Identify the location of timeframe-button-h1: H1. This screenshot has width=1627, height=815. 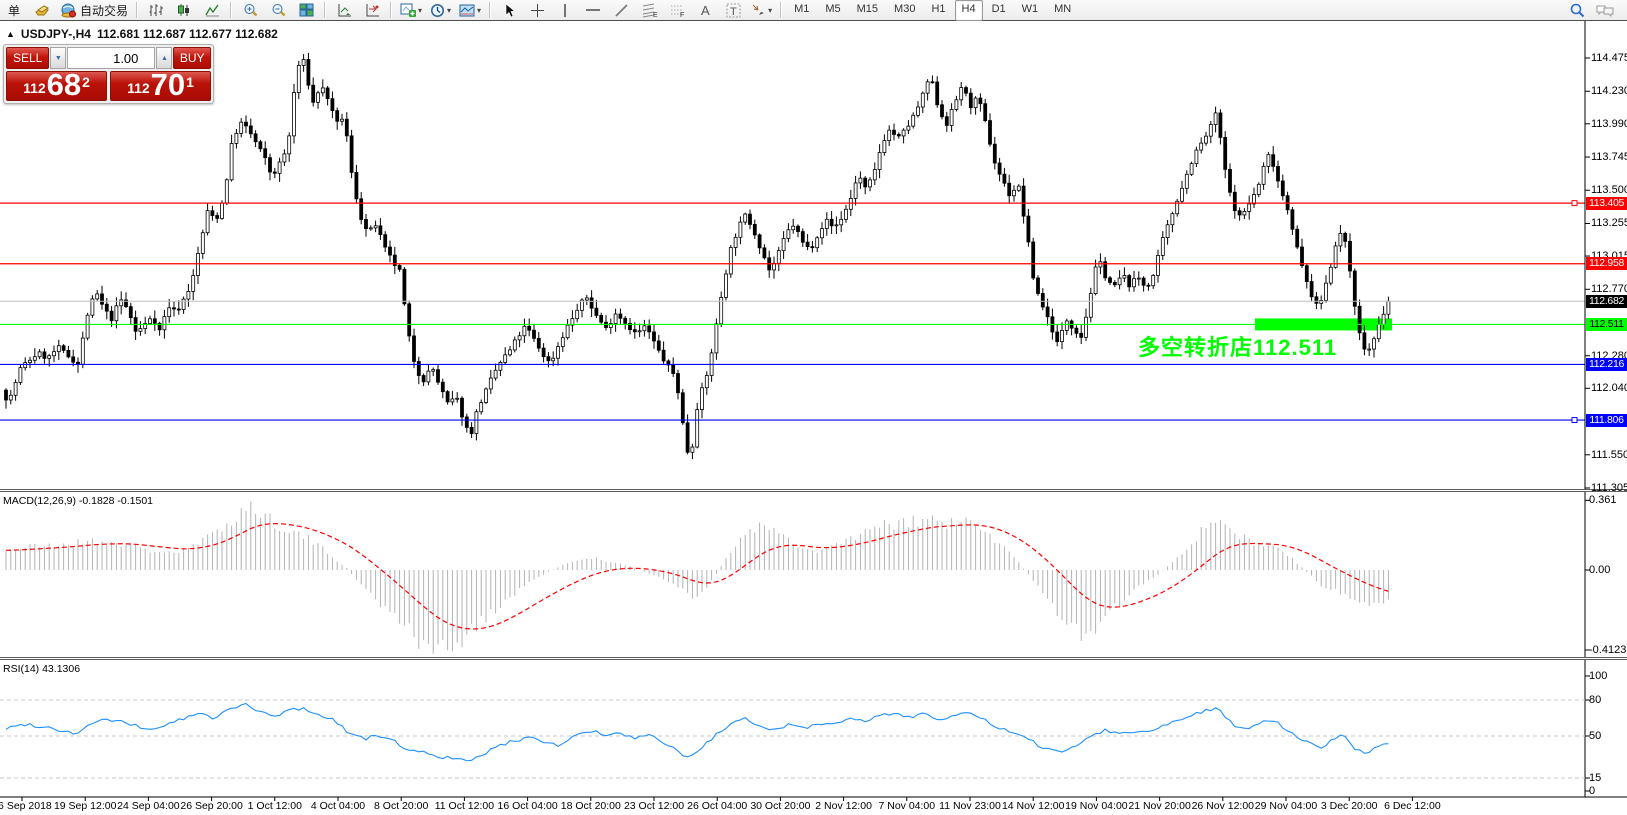
(938, 8).